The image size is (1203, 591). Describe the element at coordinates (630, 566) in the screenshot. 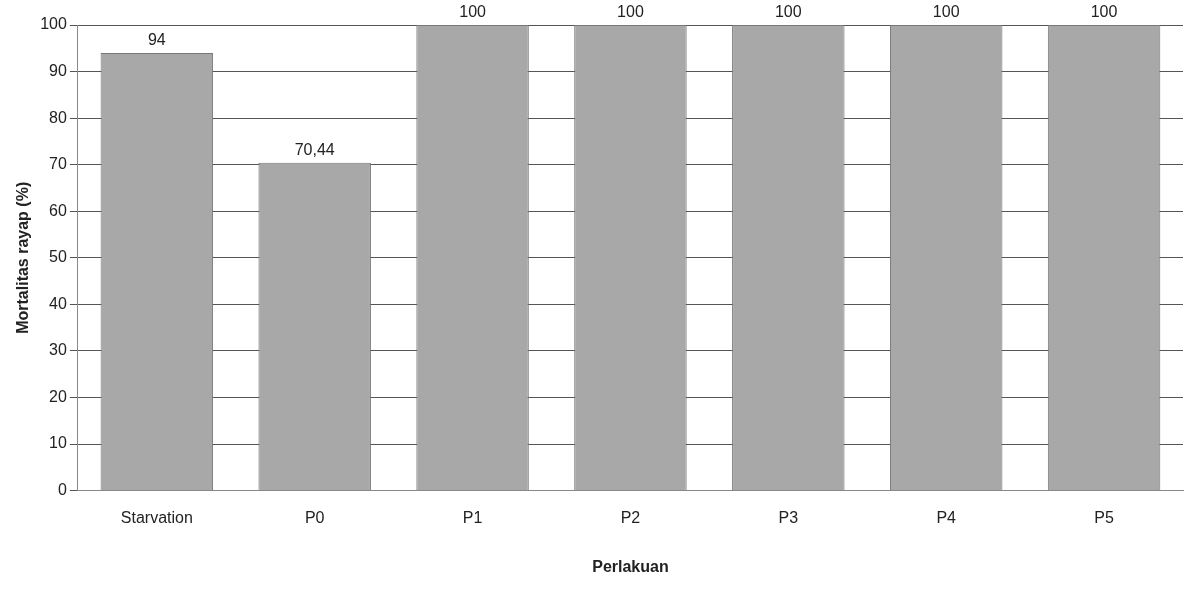

I see `x-axis-title: Perlakuan` at that location.